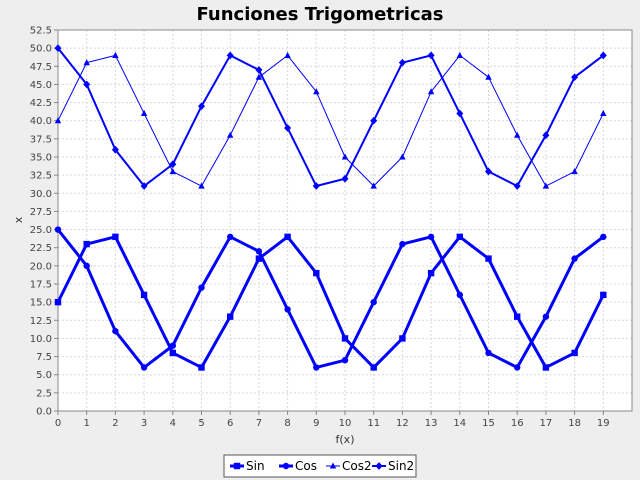  What do you see at coordinates (201, 423) in the screenshot?
I see `x-tick-label: 5` at bounding box center [201, 423].